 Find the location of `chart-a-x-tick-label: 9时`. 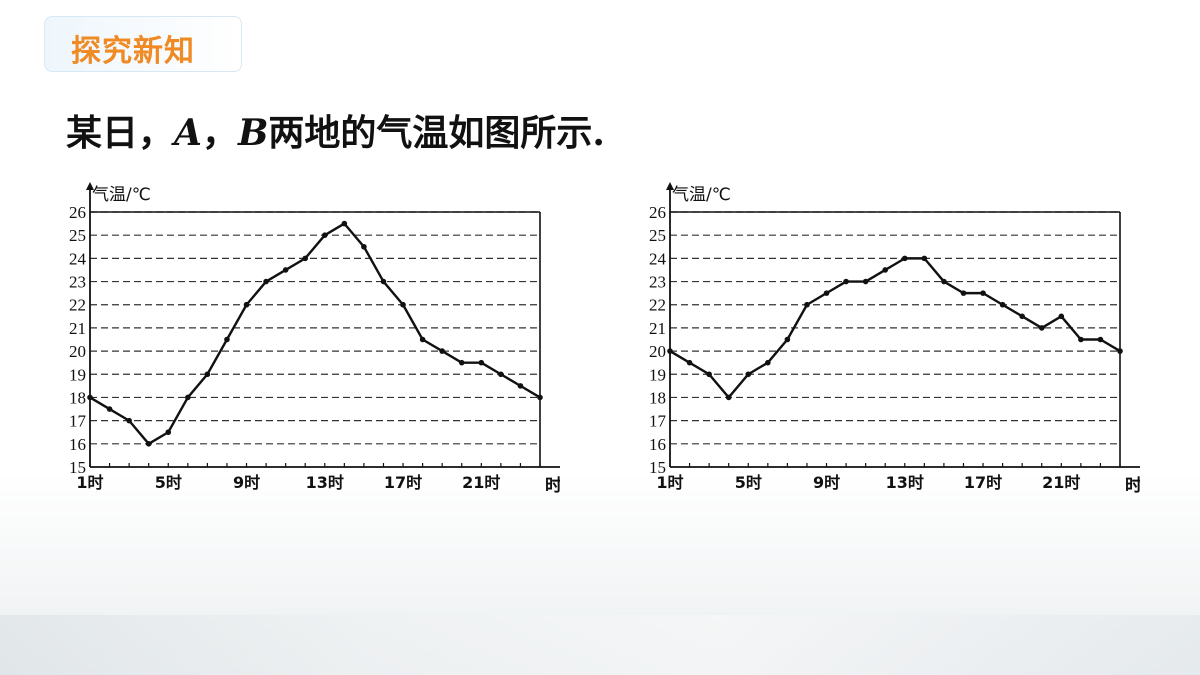

chart-a-x-tick-label: 9时 is located at coordinates (246, 482).